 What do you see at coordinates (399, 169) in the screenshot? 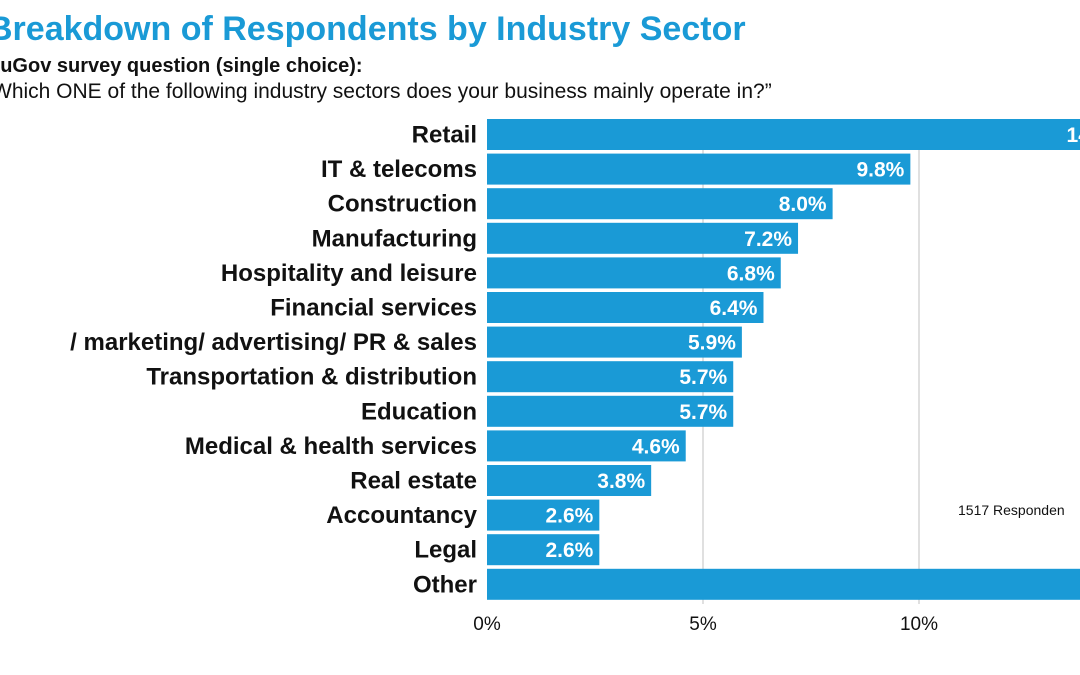
I see `category-label: IT & telecoms` at bounding box center [399, 169].